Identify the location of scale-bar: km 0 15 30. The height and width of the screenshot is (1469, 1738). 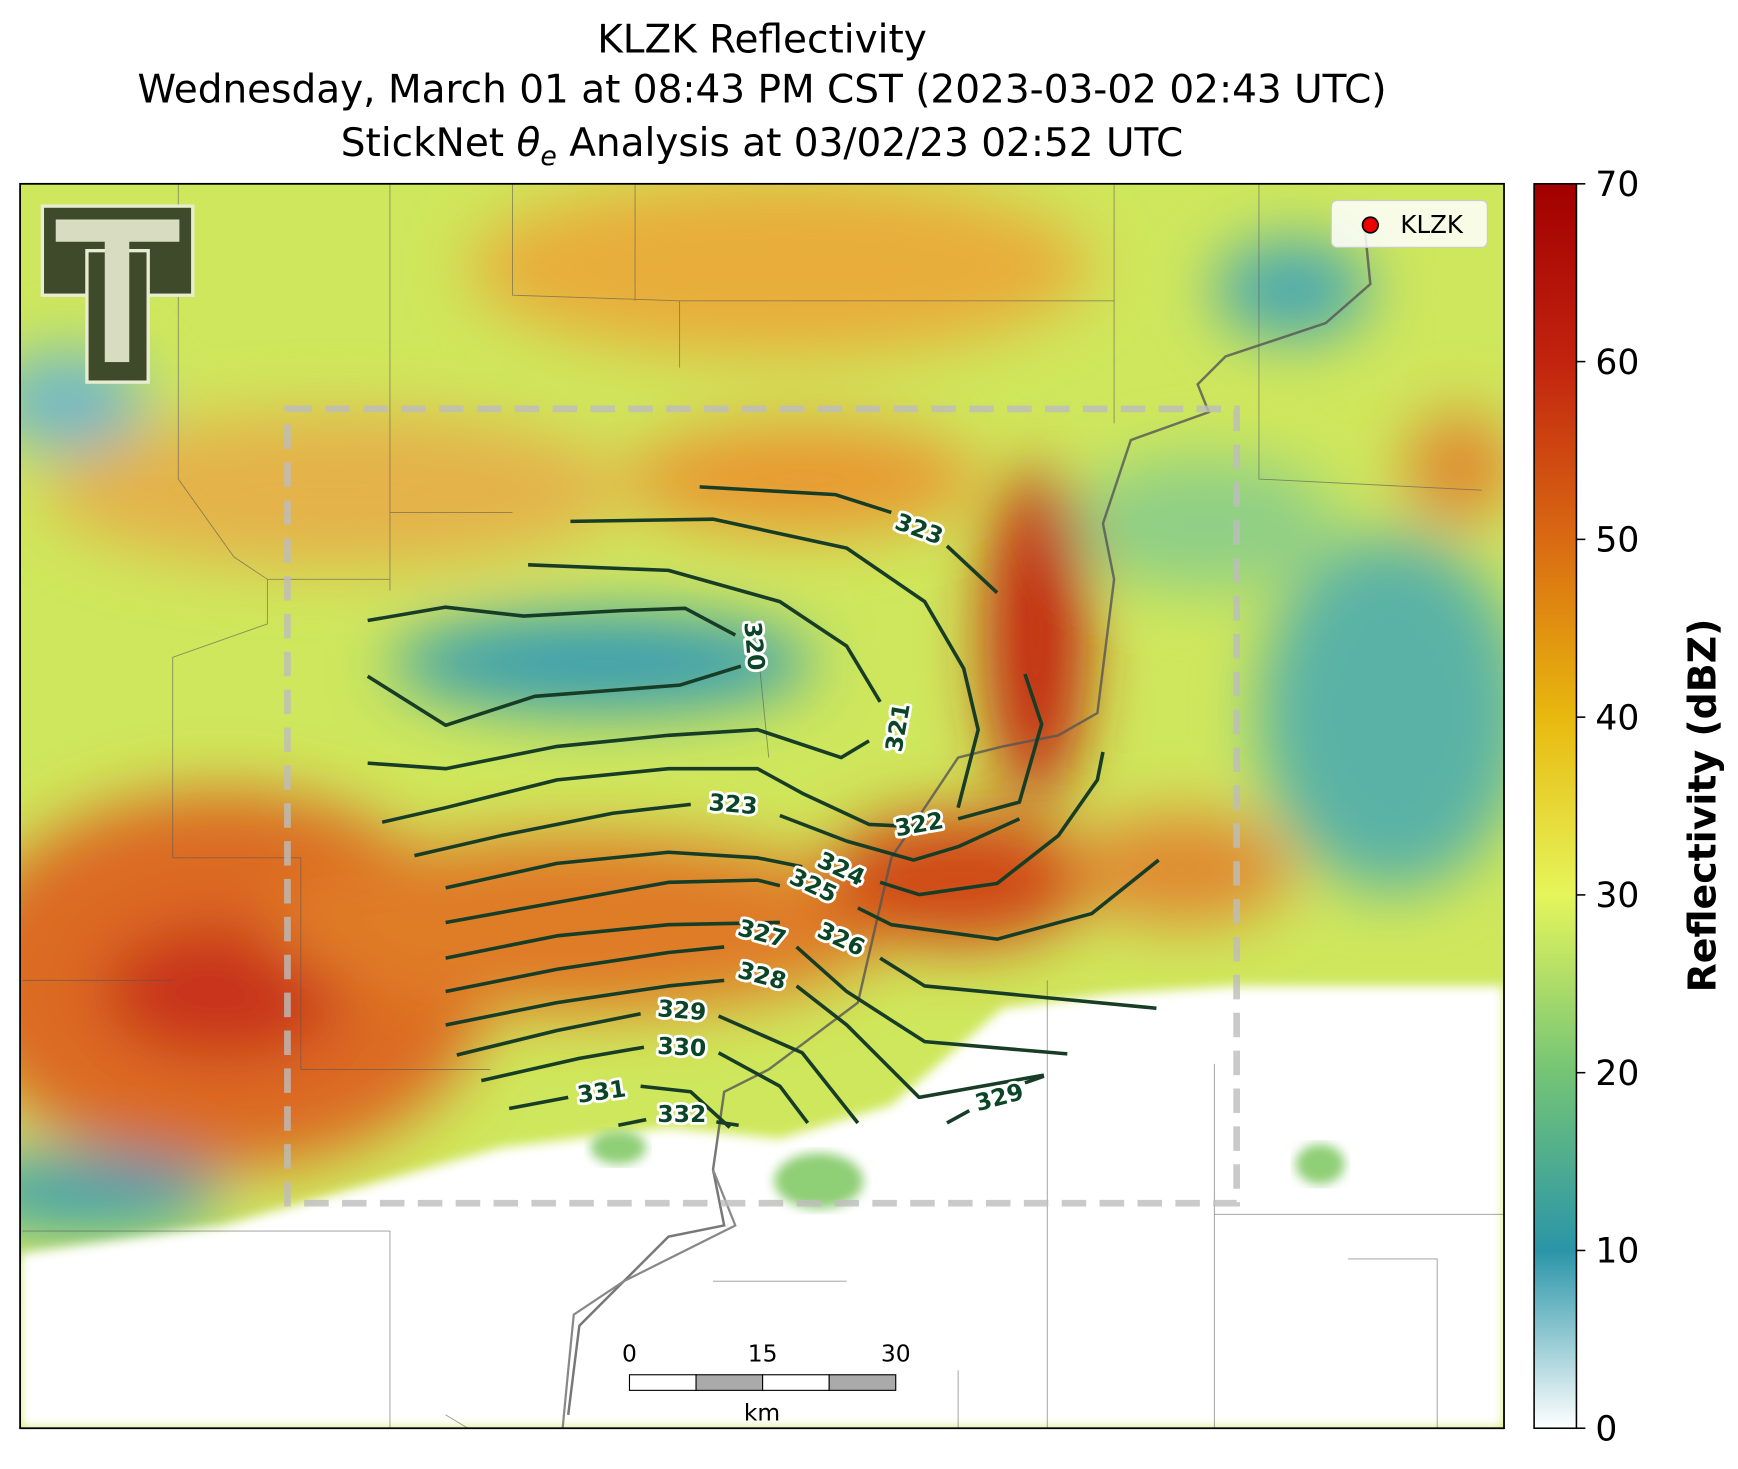
(766, 1382).